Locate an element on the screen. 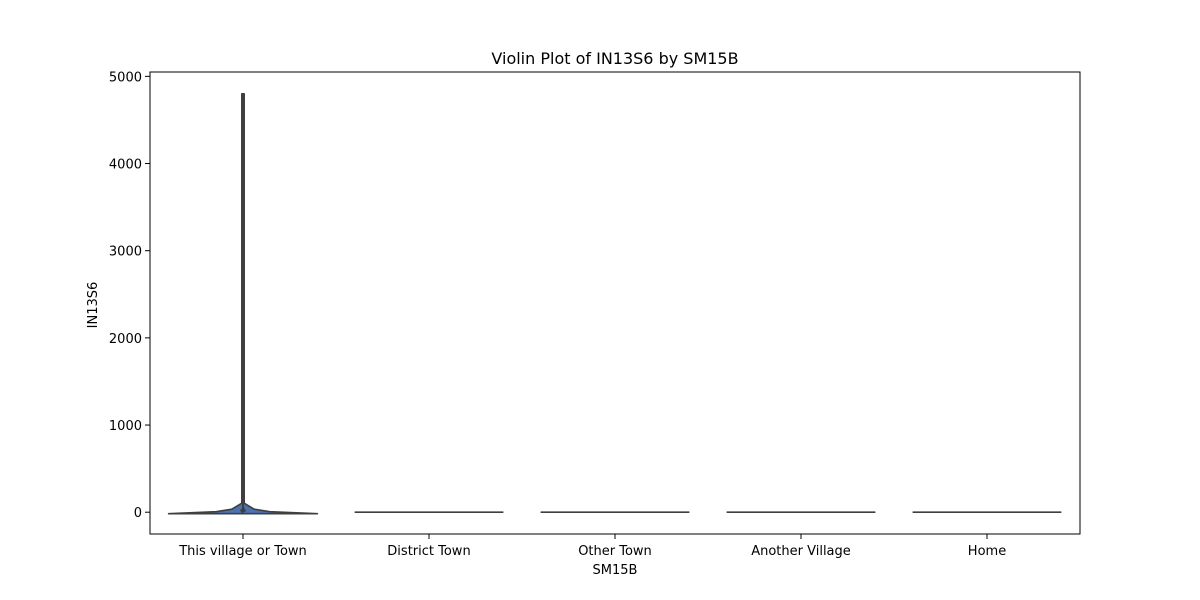 The width and height of the screenshot is (1200, 600). y-tick-label: 4000 is located at coordinates (125, 165).